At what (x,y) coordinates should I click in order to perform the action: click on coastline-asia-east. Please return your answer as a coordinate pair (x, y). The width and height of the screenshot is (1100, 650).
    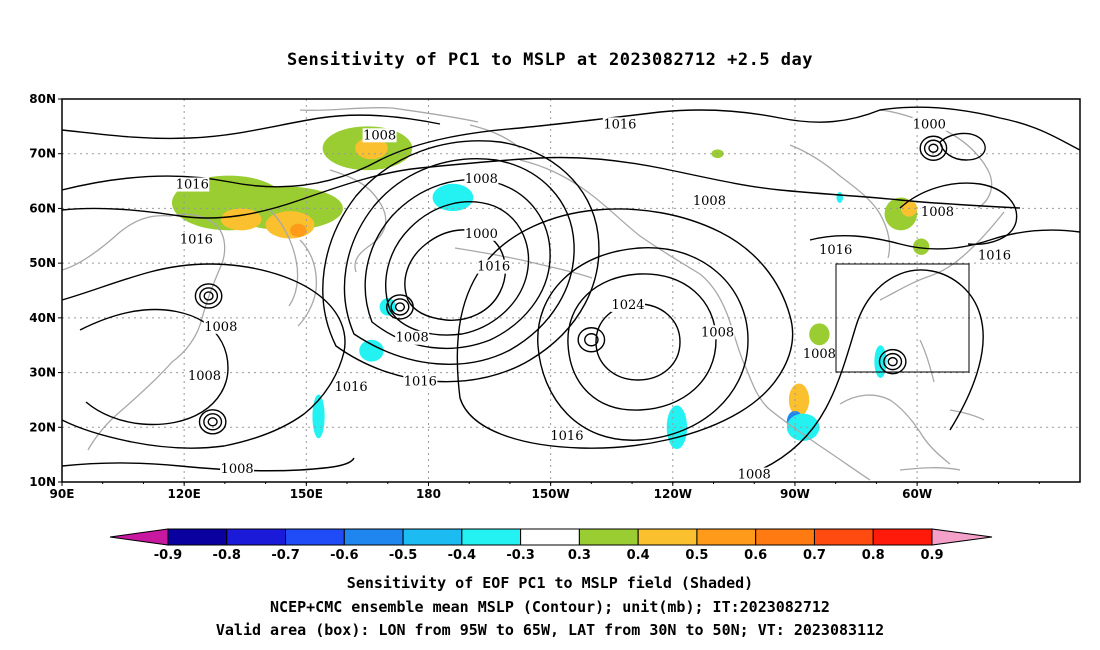
    Looking at the image, I should click on (144, 332).